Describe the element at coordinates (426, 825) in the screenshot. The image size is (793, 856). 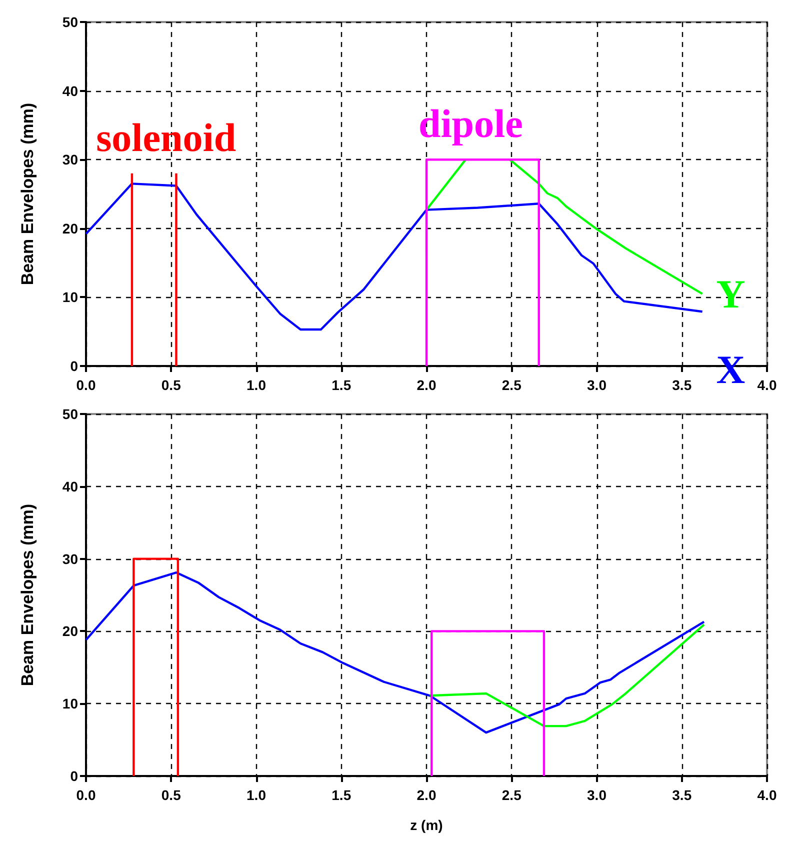
I see `x-axis-title: z (m)` at that location.